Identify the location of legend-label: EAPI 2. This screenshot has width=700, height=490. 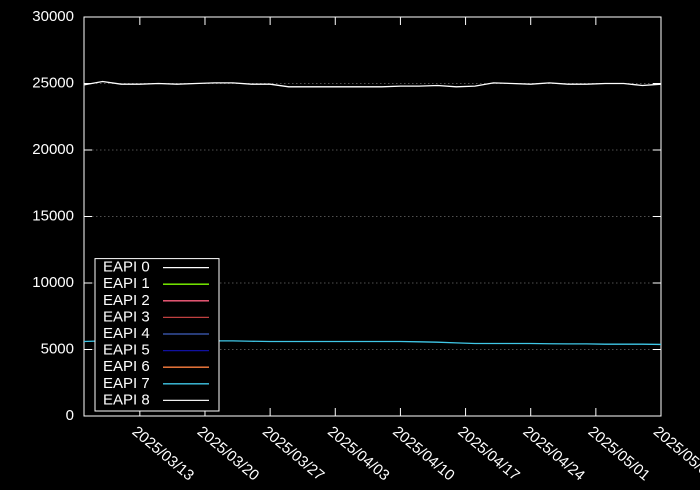
(126, 300).